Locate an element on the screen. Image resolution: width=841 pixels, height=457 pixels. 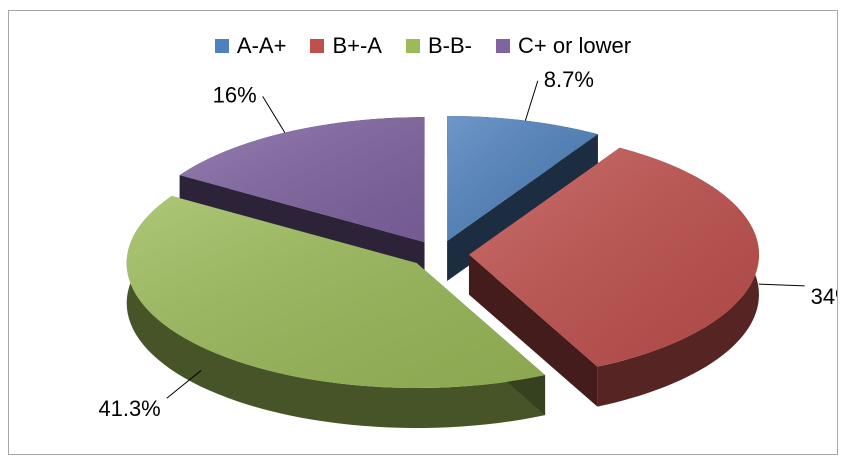
legend: A-A+ B+-A B-B- C+ or lower is located at coordinates (423, 46).